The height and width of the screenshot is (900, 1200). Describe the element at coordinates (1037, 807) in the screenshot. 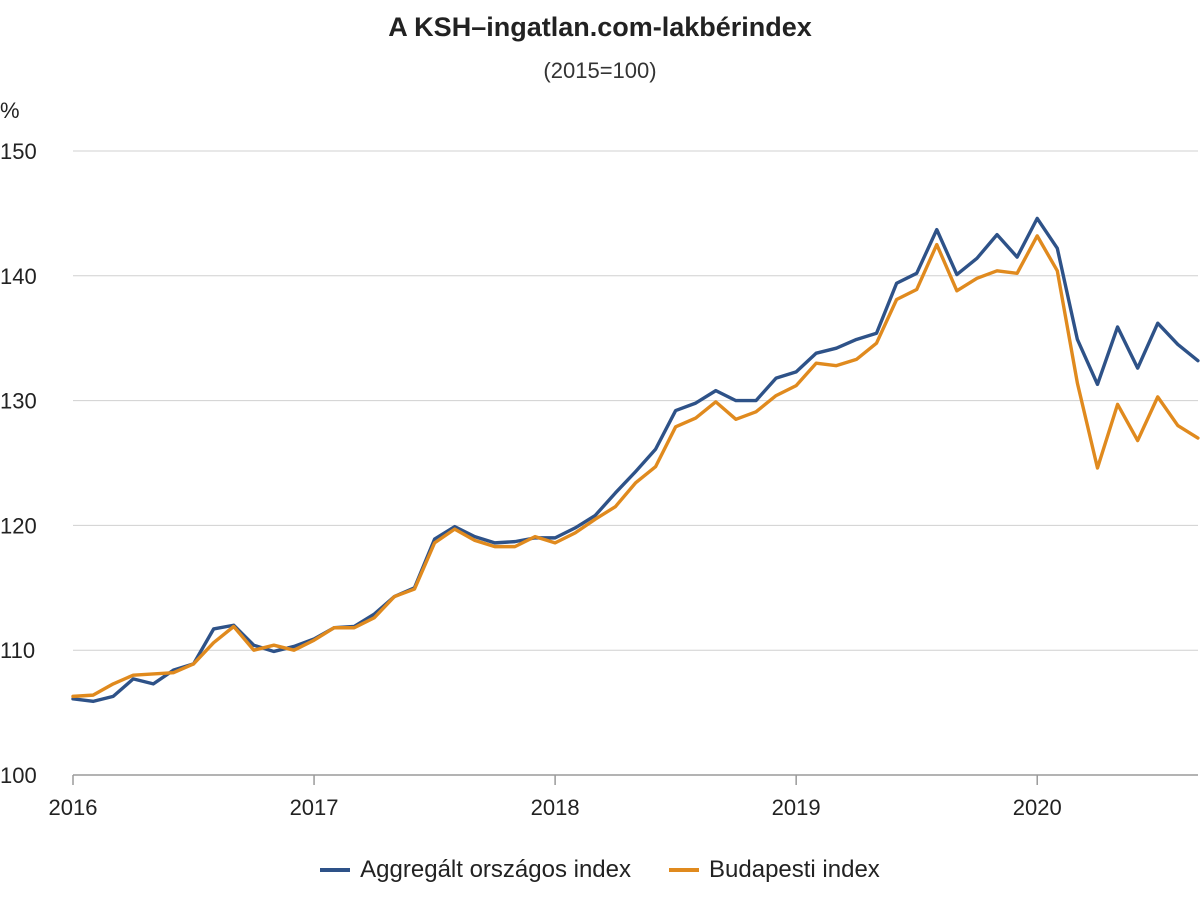

I see `x-tick-label-2020: 2020` at that location.